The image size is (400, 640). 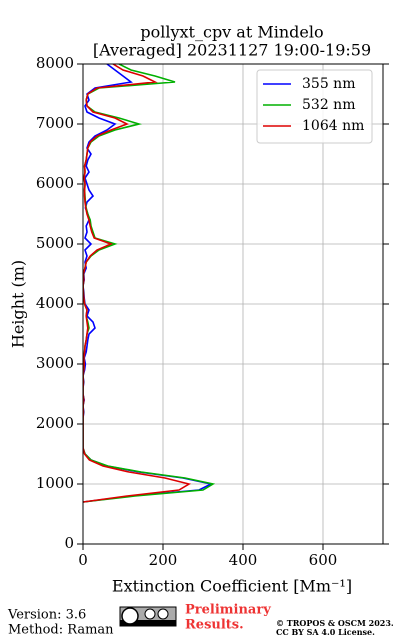 What do you see at coordinates (148, 616) in the screenshot?
I see `cc-logo` at bounding box center [148, 616].